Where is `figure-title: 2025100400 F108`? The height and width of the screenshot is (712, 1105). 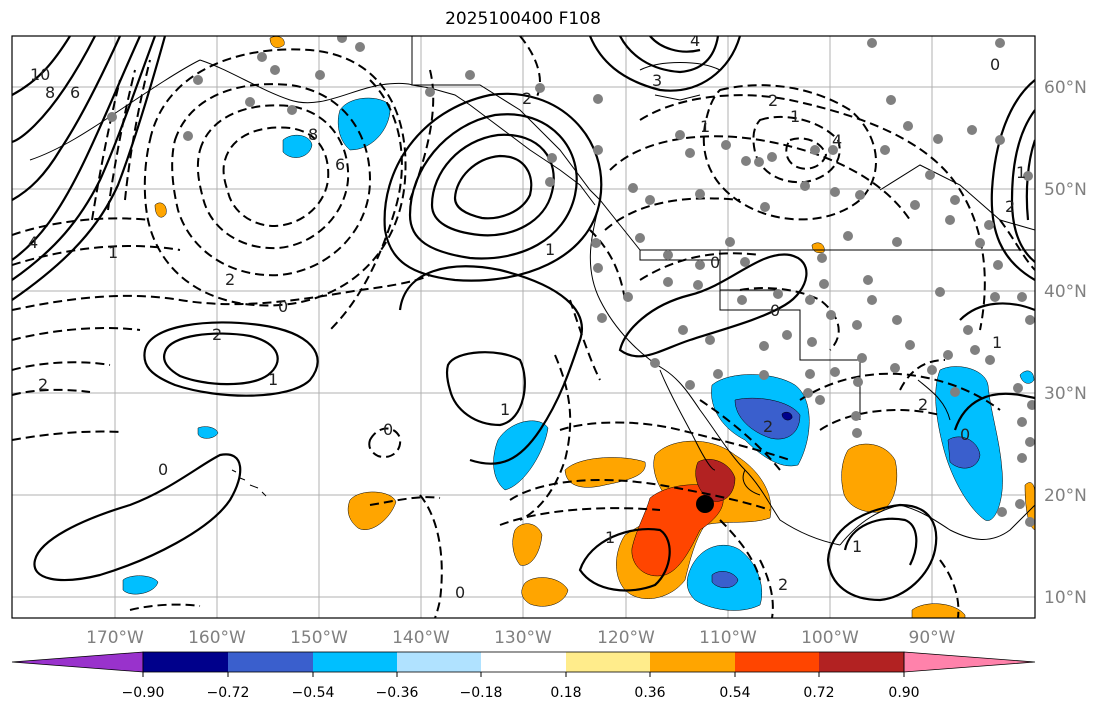 figure-title: 2025100400 F108 is located at coordinates (523, 19).